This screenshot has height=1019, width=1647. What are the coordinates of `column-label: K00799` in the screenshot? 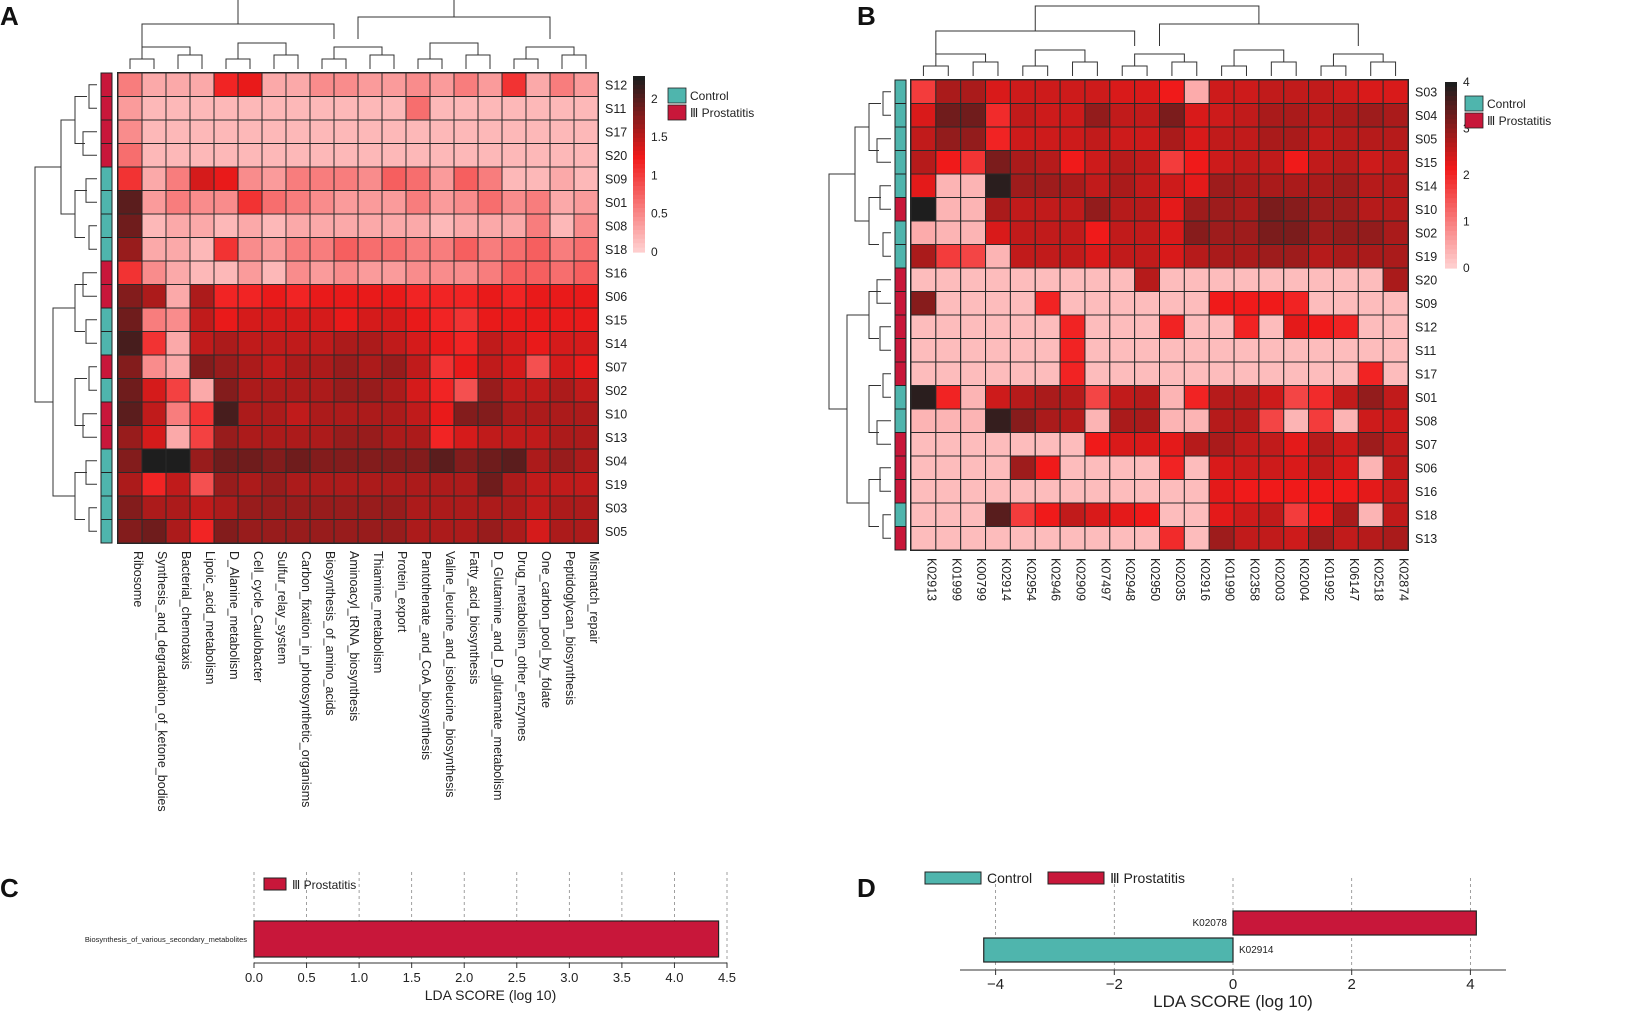 It's located at (981, 579).